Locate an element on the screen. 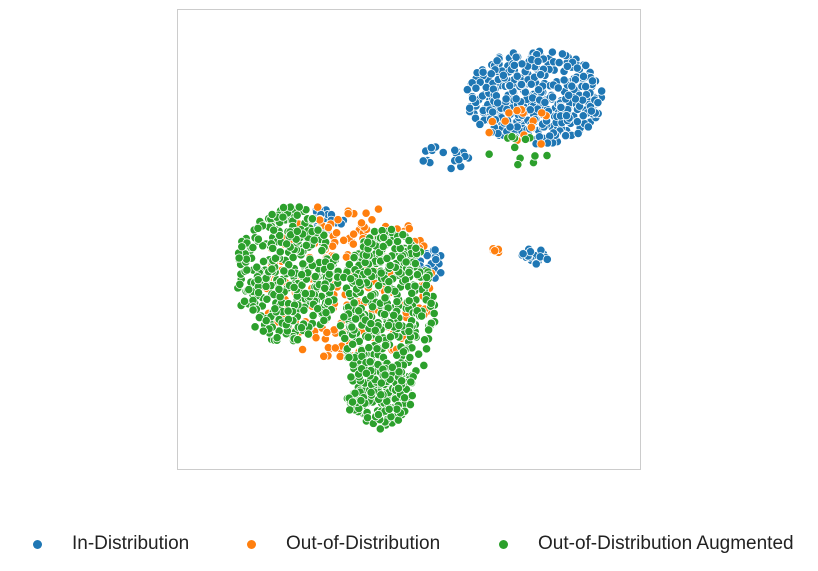 The width and height of the screenshot is (818, 571). legend-marker-out-of-distribution-augmented is located at coordinates (503, 544).